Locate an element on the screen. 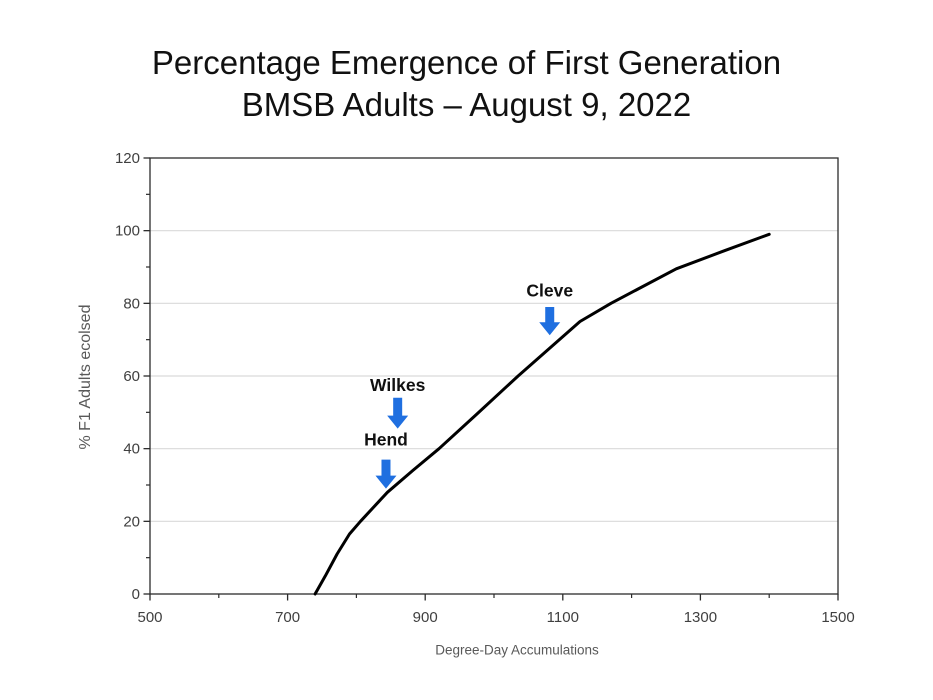 This screenshot has height=700, width=933. x-tick-label: 1100 is located at coordinates (563, 617).